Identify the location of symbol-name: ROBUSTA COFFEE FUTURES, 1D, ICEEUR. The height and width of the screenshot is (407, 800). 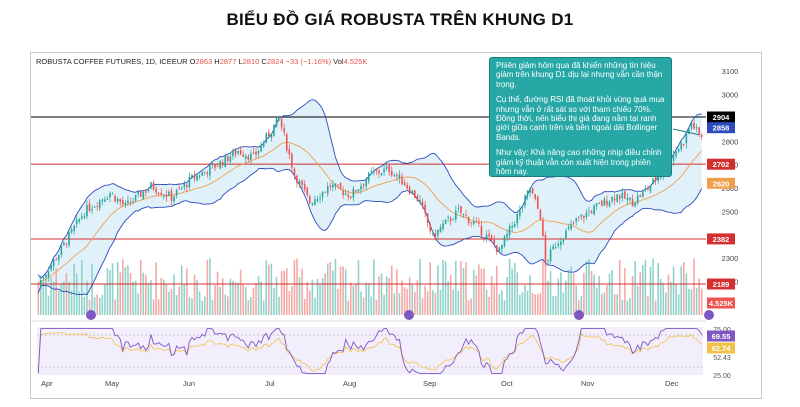
(112, 61).